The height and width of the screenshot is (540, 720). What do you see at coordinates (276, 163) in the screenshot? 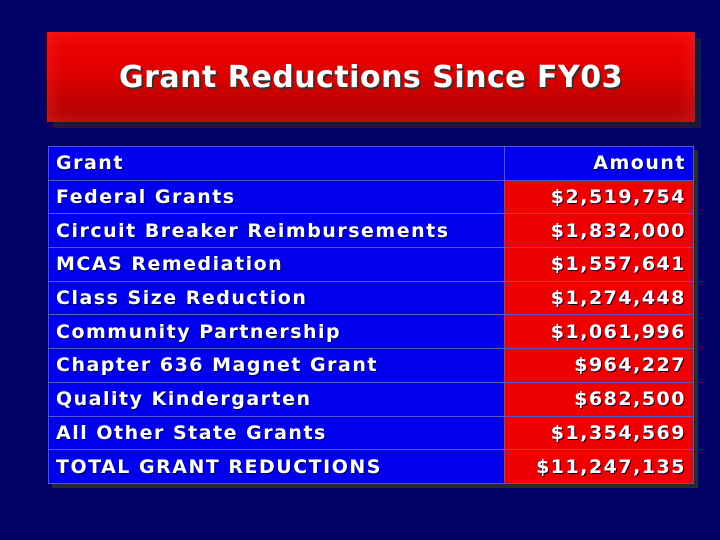
I see `header-grant: Grant` at bounding box center [276, 163].